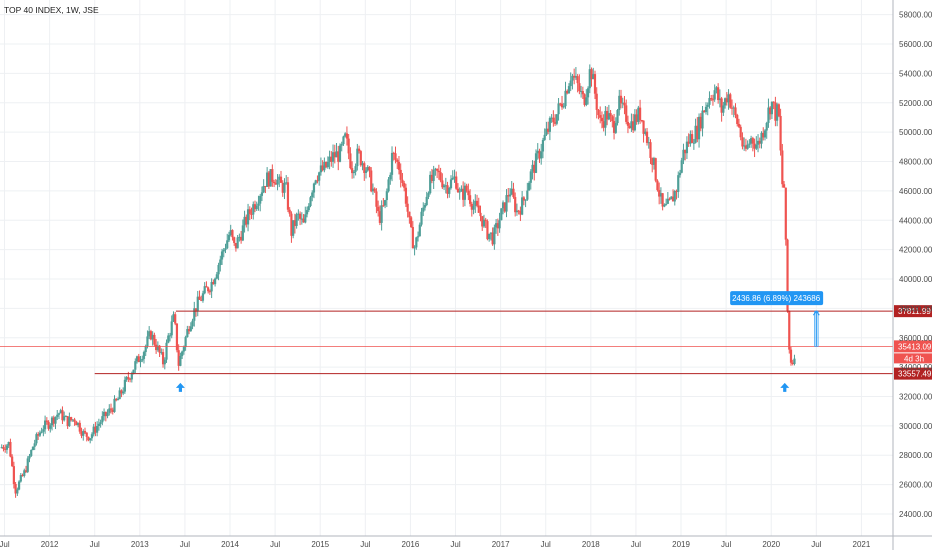 The image size is (932, 550). Describe the element at coordinates (466, 342) in the screenshot. I see `horizontal-levels: 37811.99 35413.09 33557.49 4d 3h` at that location.